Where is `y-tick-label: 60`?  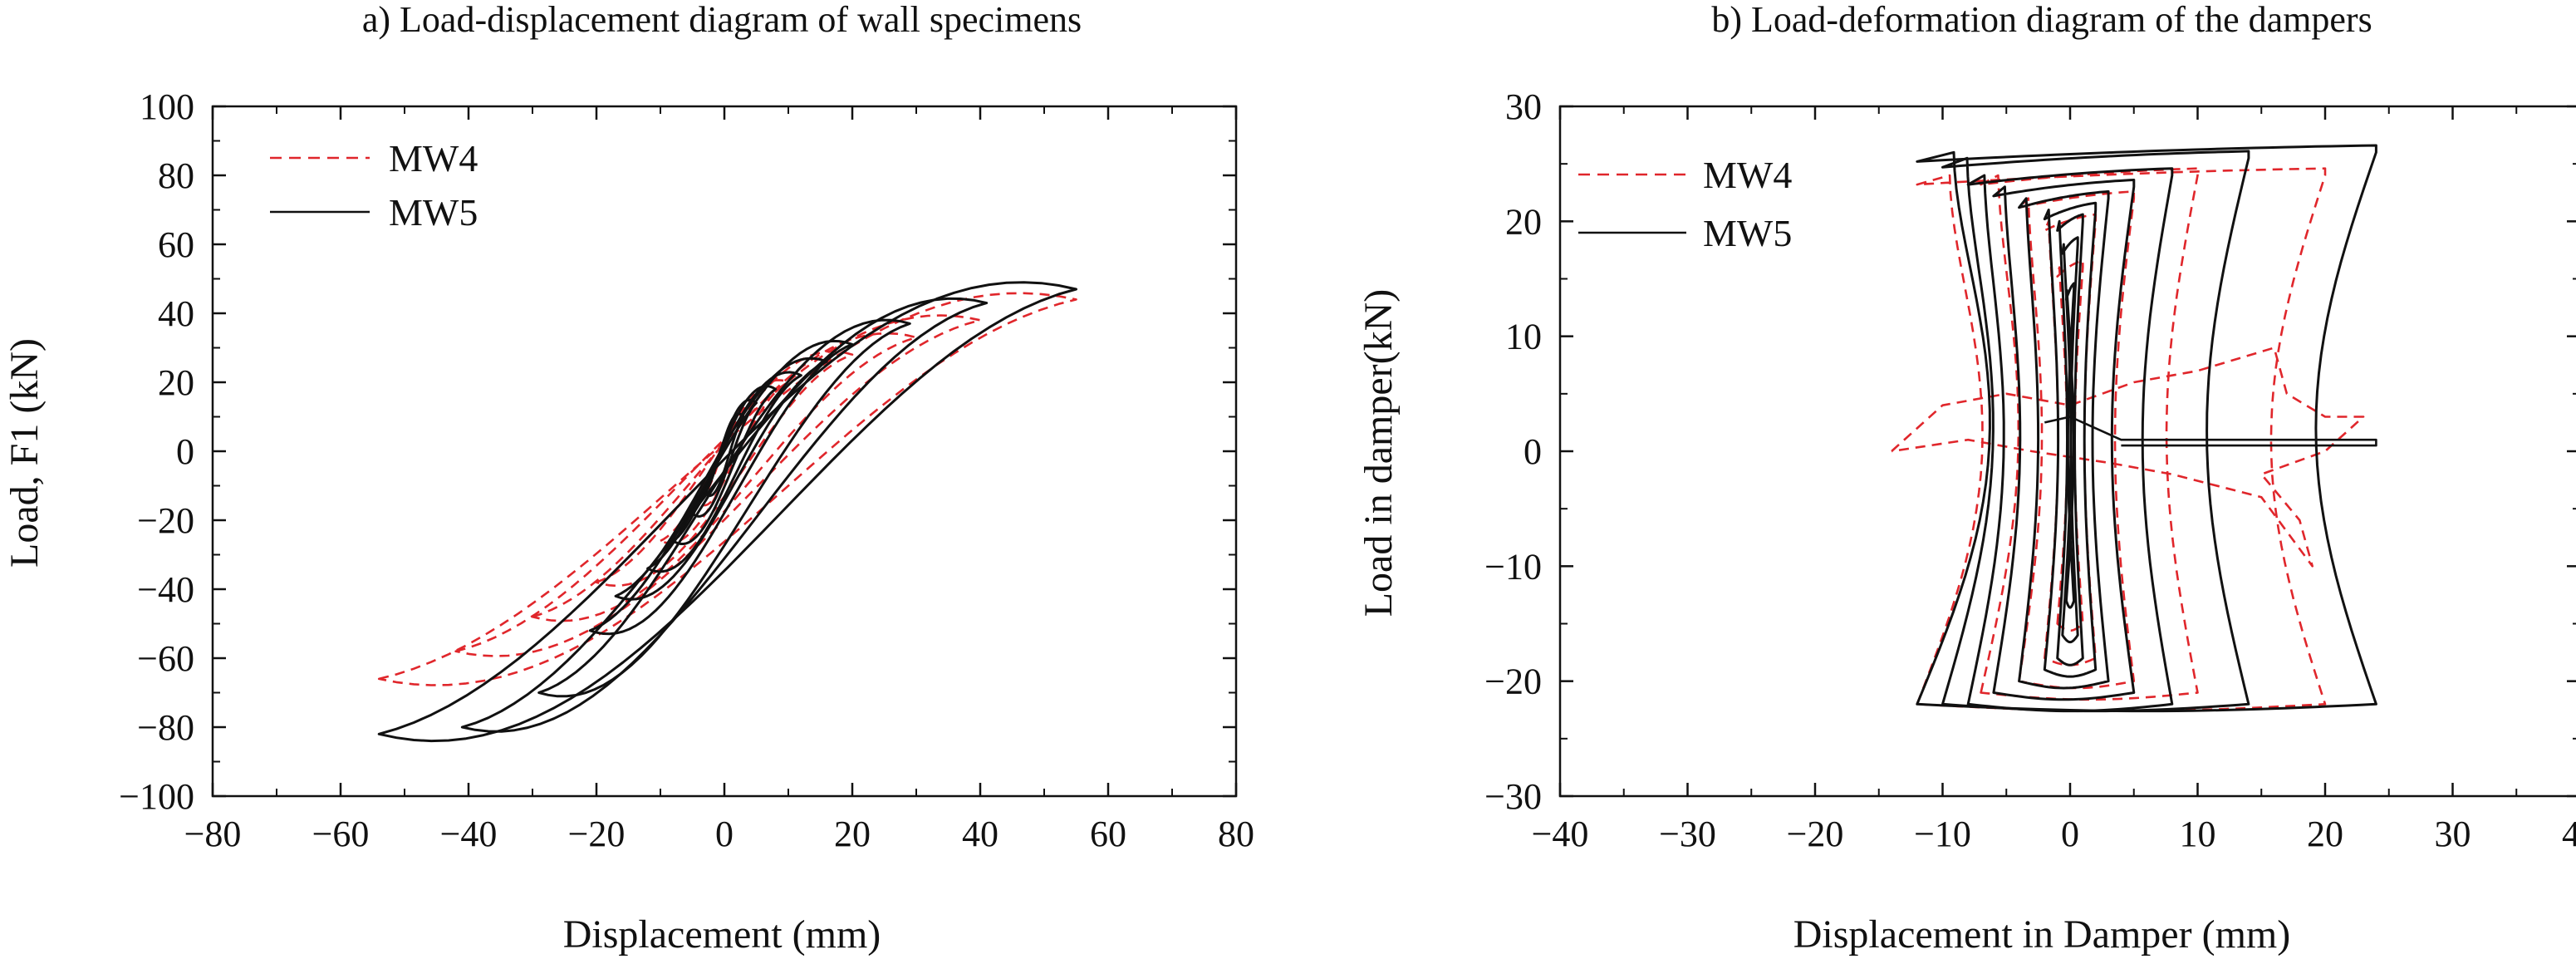
y-tick-label: 60 is located at coordinates (176, 244).